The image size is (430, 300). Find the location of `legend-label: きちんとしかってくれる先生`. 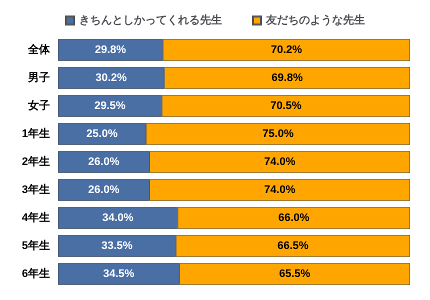

legend-label: きちんとしかってくれる先生 is located at coordinates (150, 20).